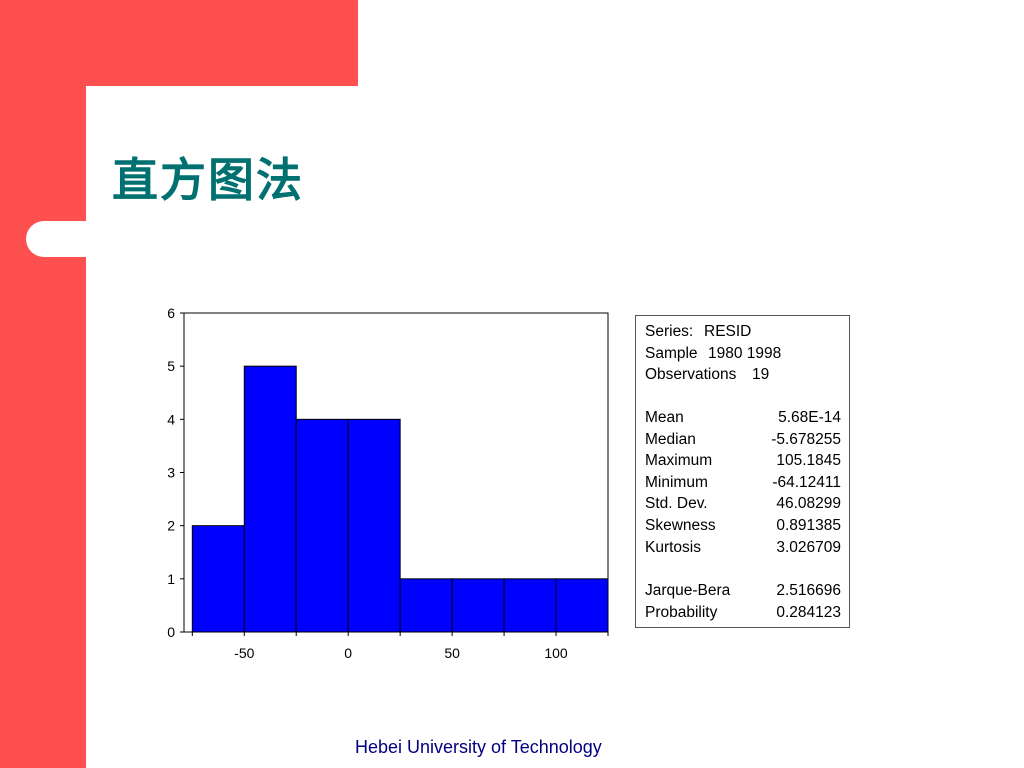  I want to click on y-tick-label: 2, so click(171, 526).